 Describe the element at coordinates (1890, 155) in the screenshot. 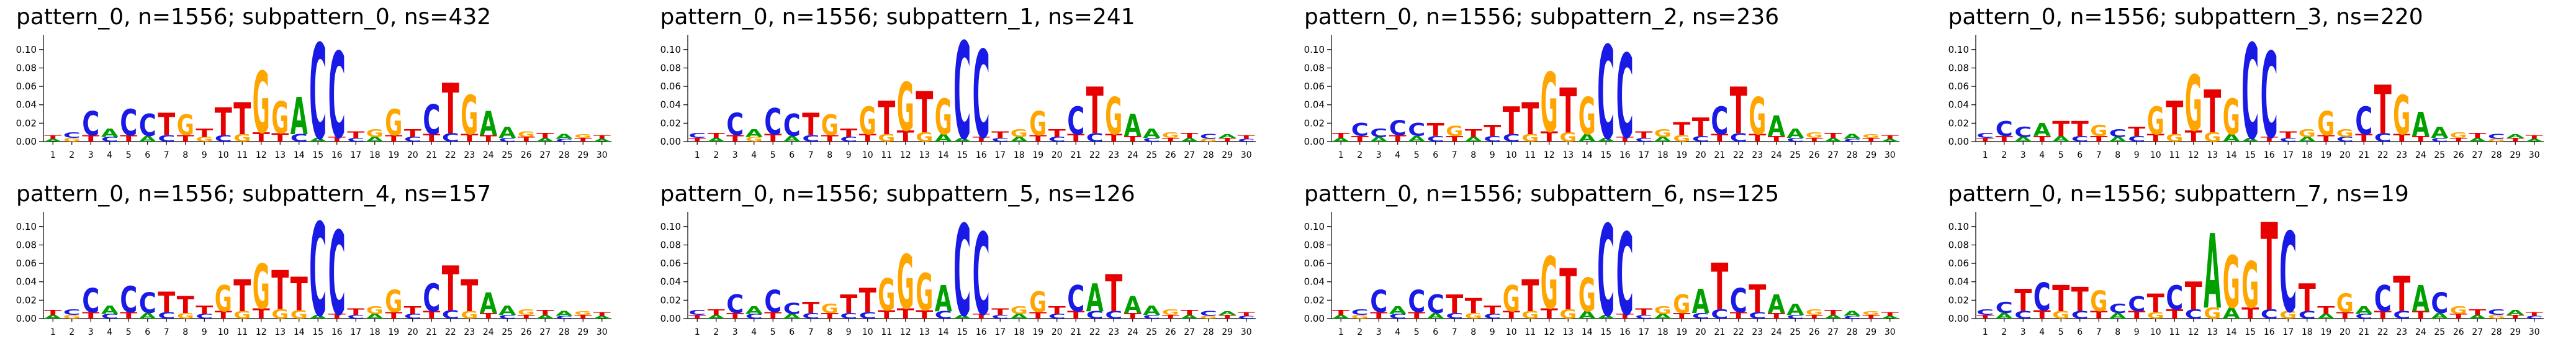

I see `x-tick-label: 30` at that location.